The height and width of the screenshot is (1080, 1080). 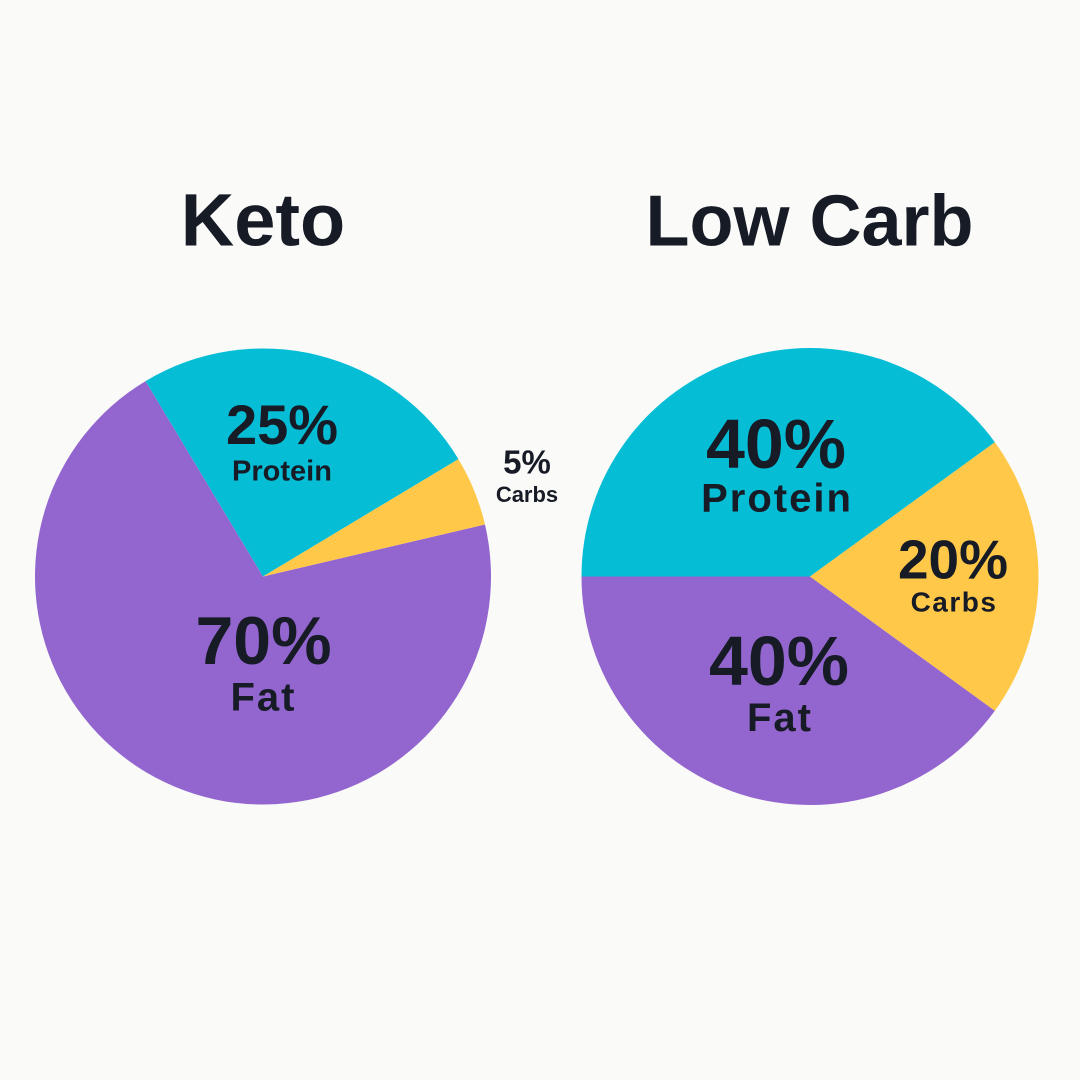 What do you see at coordinates (282, 424) in the screenshot?
I see `svg-text: 25%` at bounding box center [282, 424].